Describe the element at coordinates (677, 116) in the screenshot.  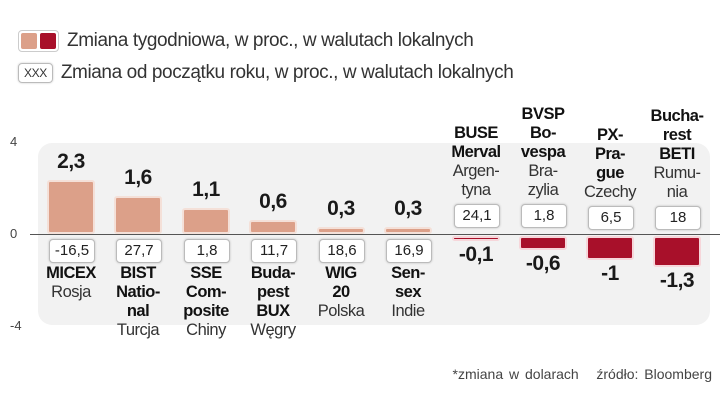
I see `index-name: Bucha-` at that location.